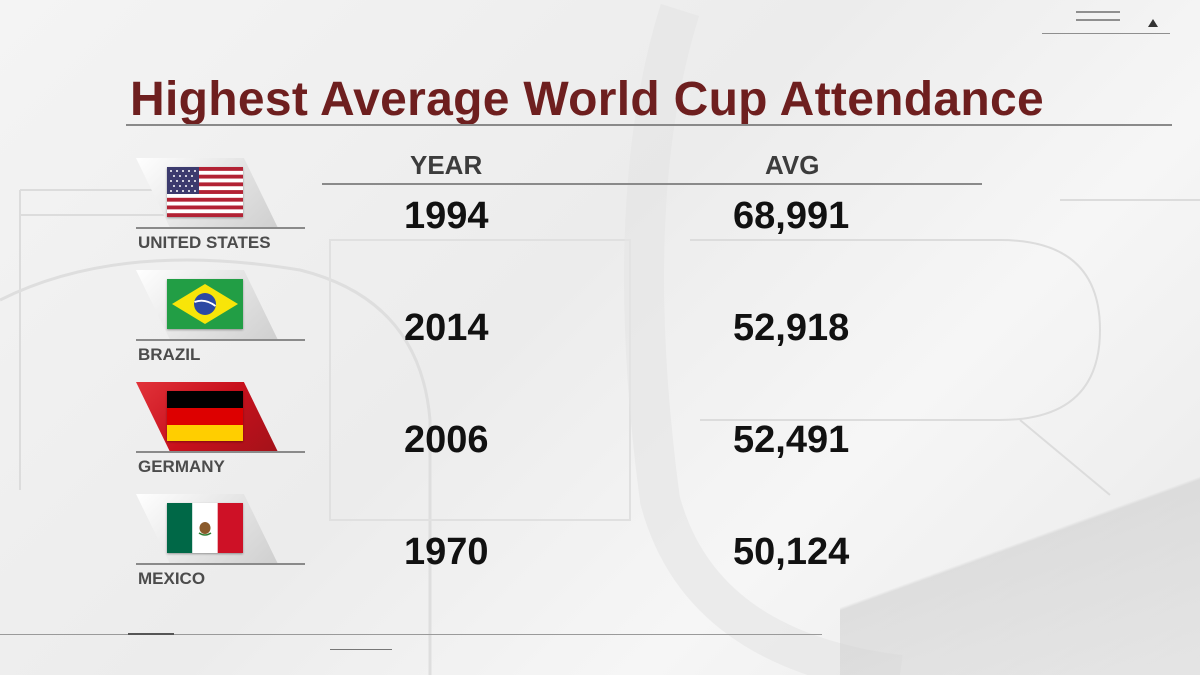 The width and height of the screenshot is (1200, 675). I want to click on triangle-up-icon, so click(1153, 23).